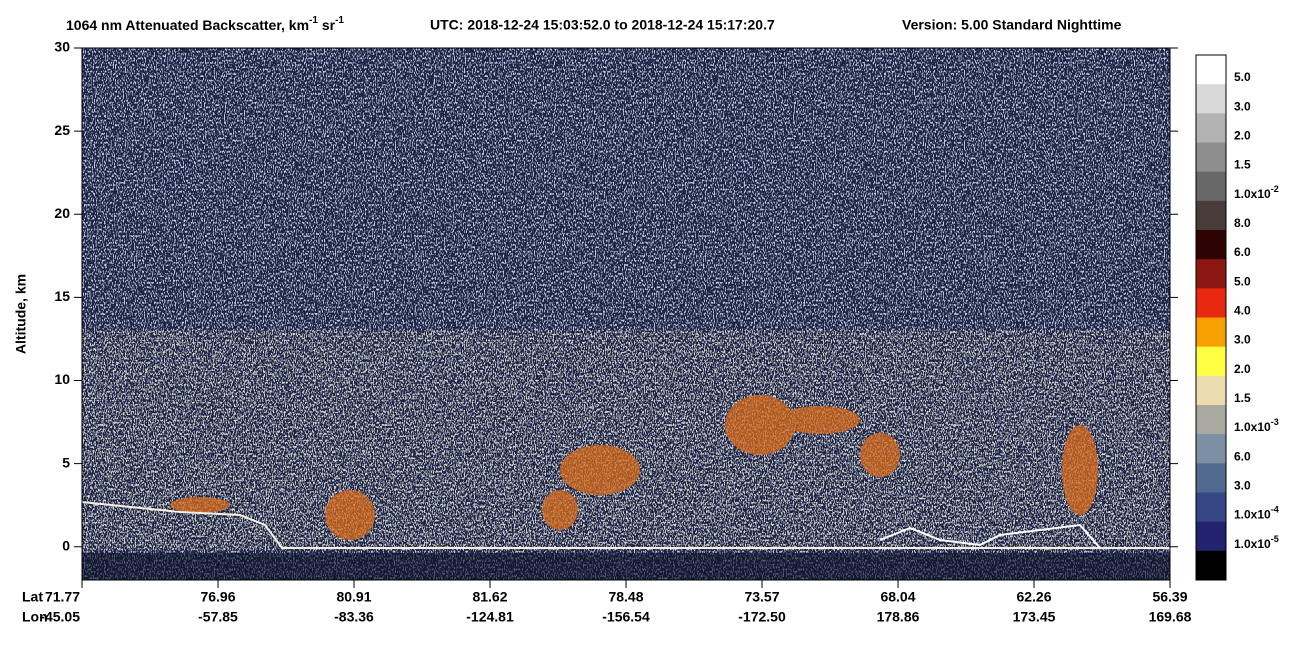  I want to click on colorbar-label-exponent: -5, so click(1275, 539).